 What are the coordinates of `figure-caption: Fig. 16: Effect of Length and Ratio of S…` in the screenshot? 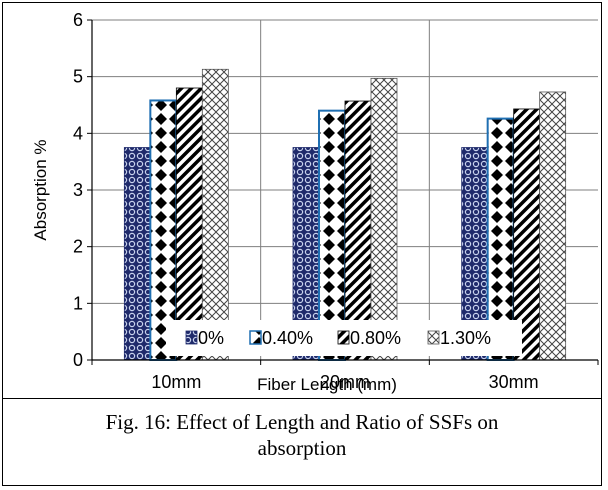 It's located at (302, 435).